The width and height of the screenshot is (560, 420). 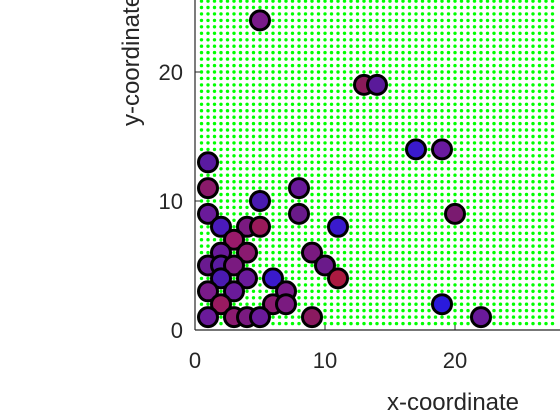 What do you see at coordinates (208, 317) in the screenshot?
I see `data-point` at bounding box center [208, 317].